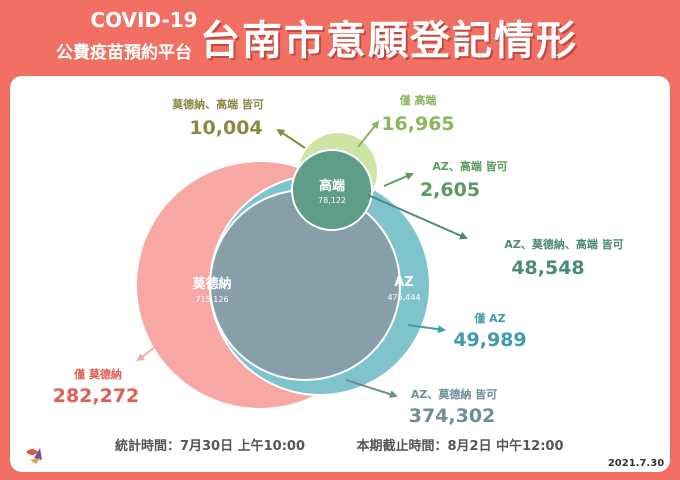 The image size is (680, 480). What do you see at coordinates (489, 340) in the screenshot?
I see `region-az-only-value: 49,989` at bounding box center [489, 340].